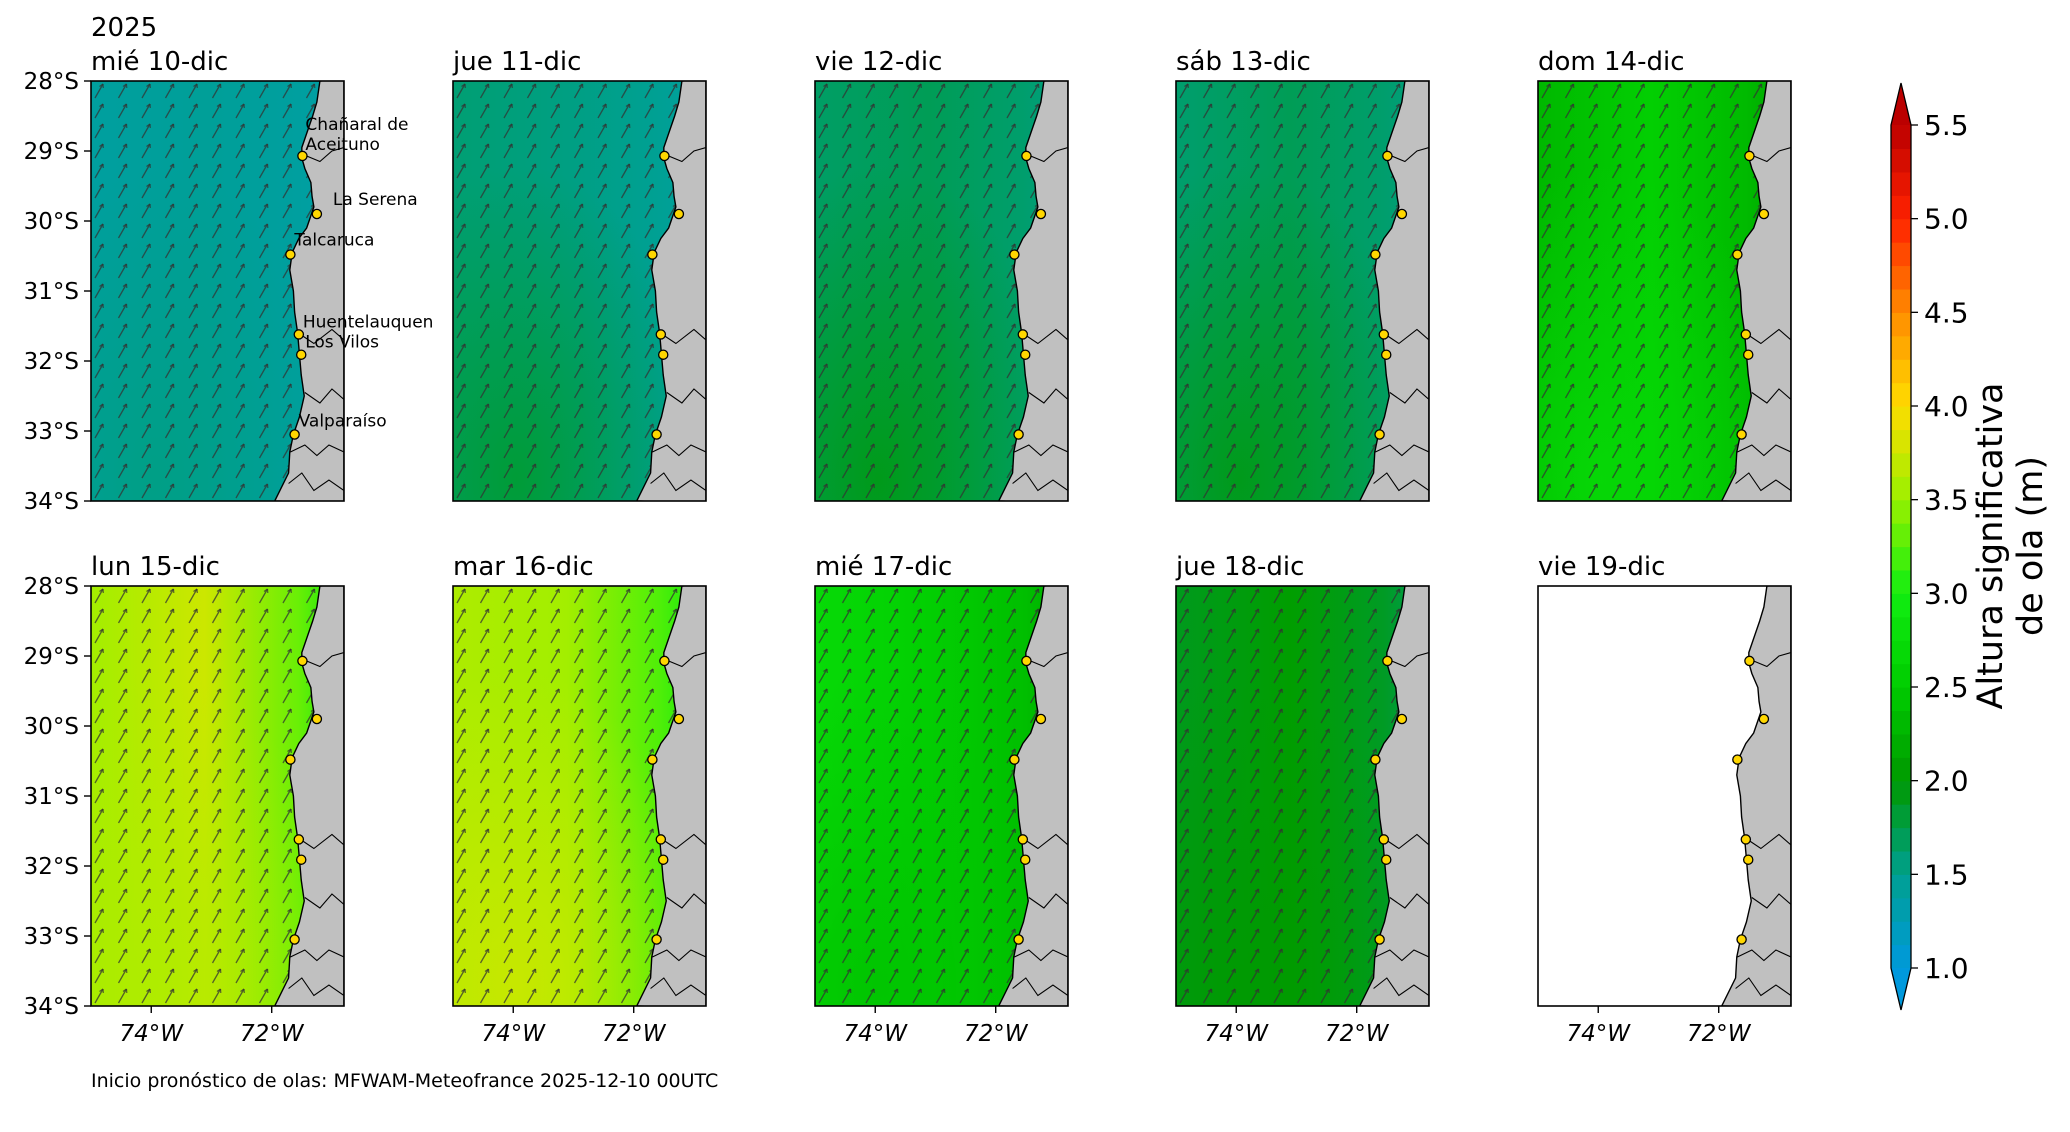  What do you see at coordinates (1302, 291) in the screenshot?
I see `map-frame` at bounding box center [1302, 291].